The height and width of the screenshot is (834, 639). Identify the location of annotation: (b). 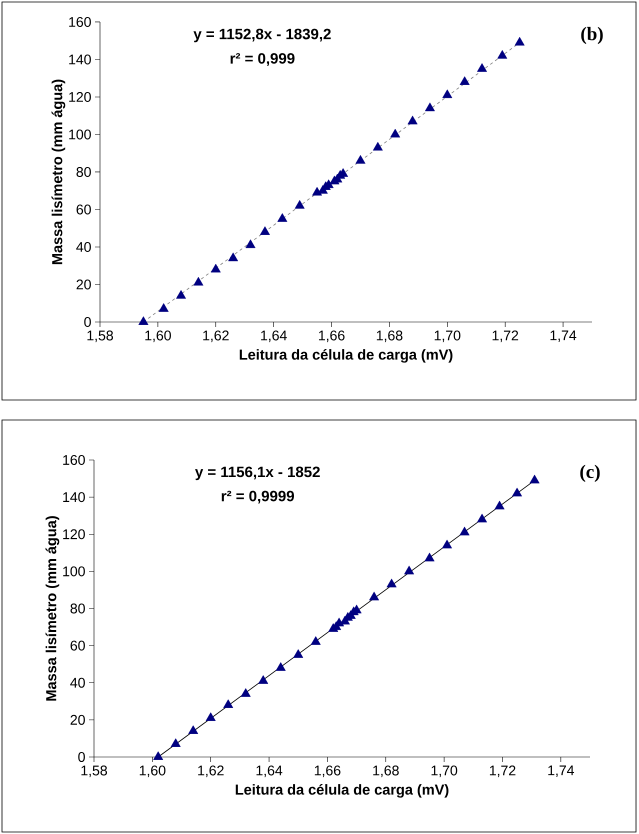
(592, 35).